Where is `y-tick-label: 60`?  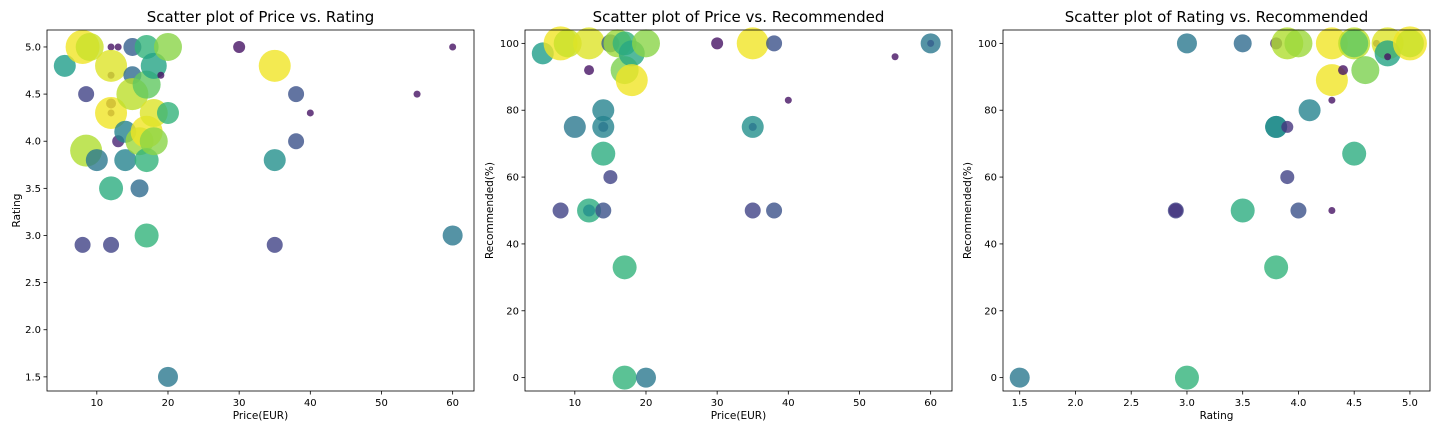 y-tick-label: 60 is located at coordinates (990, 178).